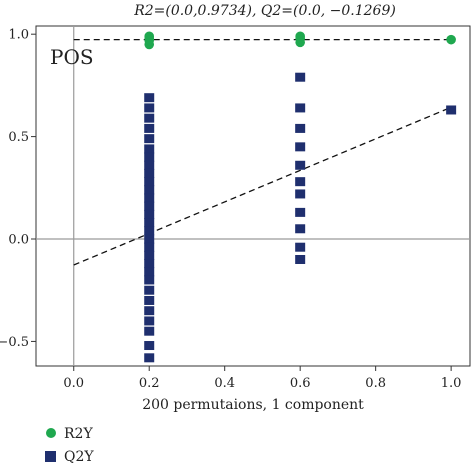 This screenshot has height=470, width=474. What do you see at coordinates (264, 11) in the screenshot?
I see `chart-title: R2=(0.0,0.9734), Q2=(0.0, −0.1269)` at bounding box center [264, 11].